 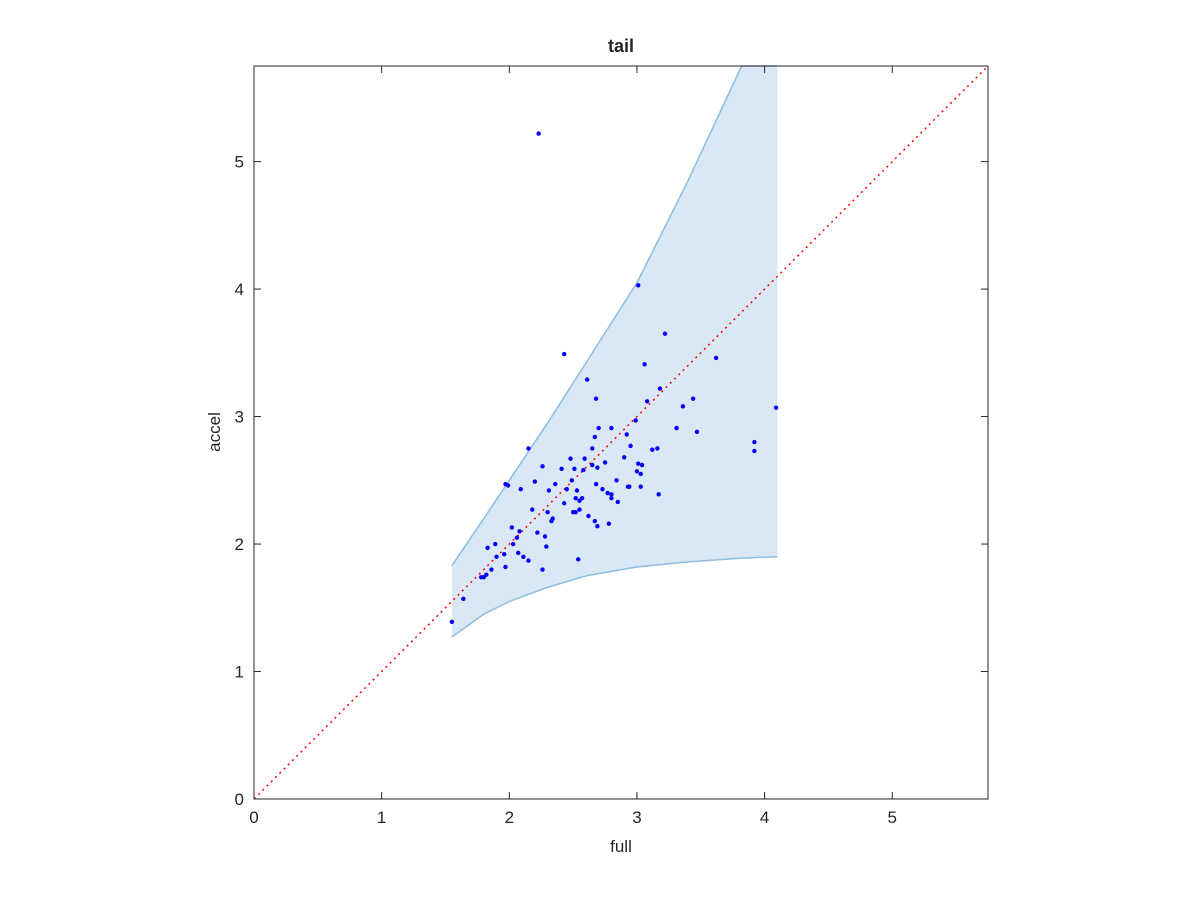 I want to click on y-tick-label: 1, so click(x=239, y=672).